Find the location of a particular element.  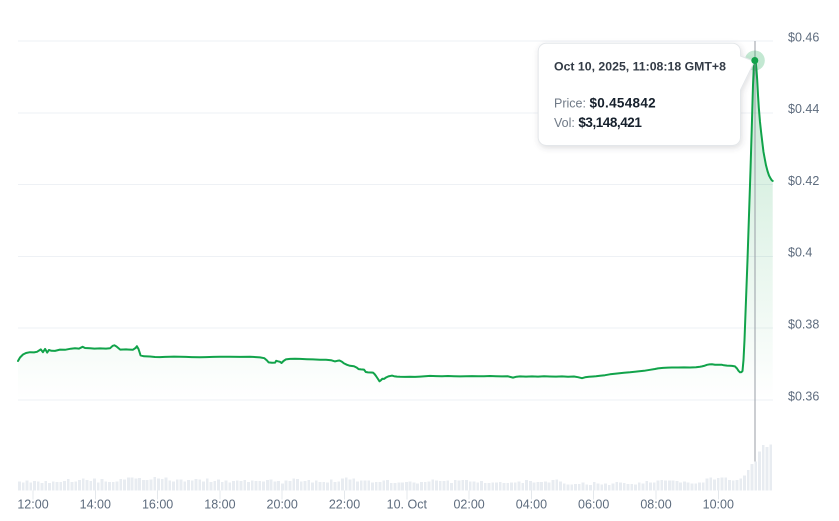

svg-text: Oct 10, 2025, 11:08:18 GMT+8 is located at coordinates (640, 67).